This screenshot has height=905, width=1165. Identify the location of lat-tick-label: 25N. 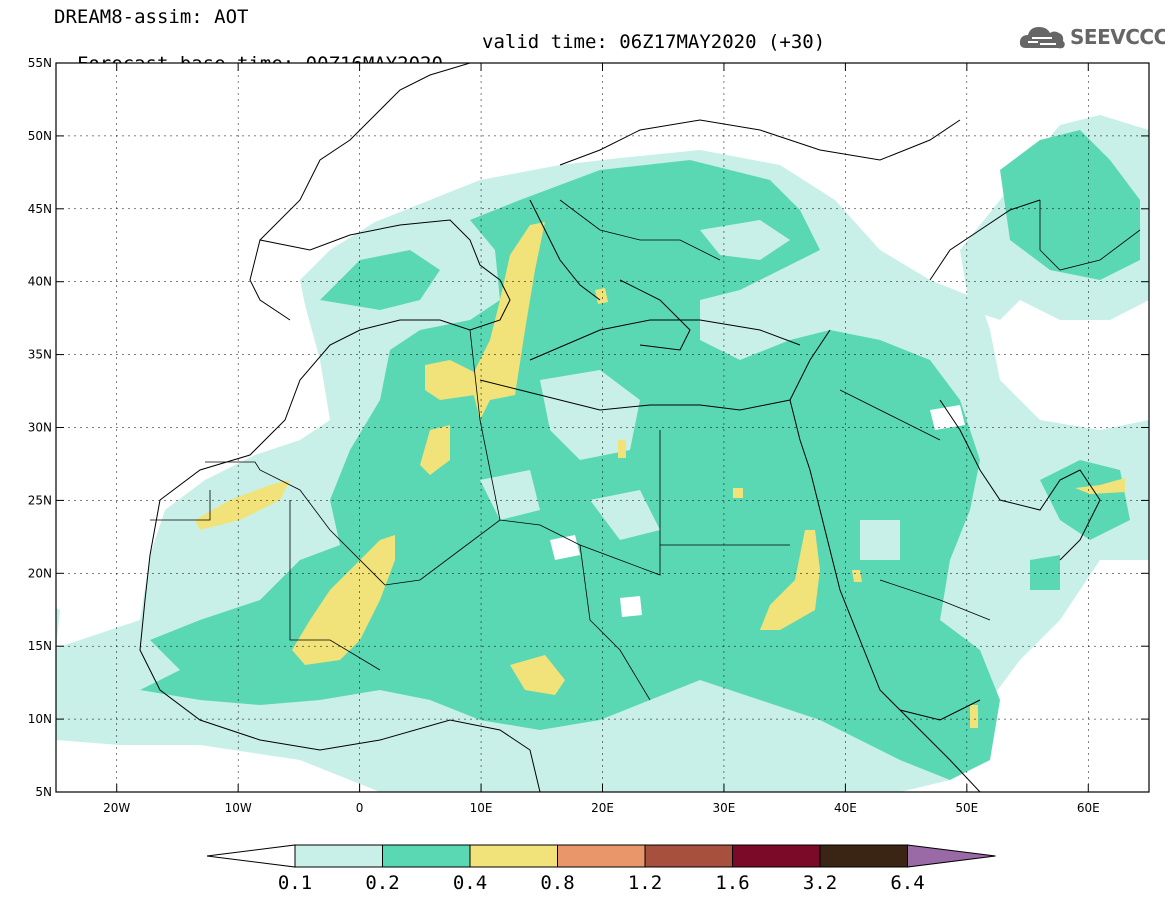
(40, 500).